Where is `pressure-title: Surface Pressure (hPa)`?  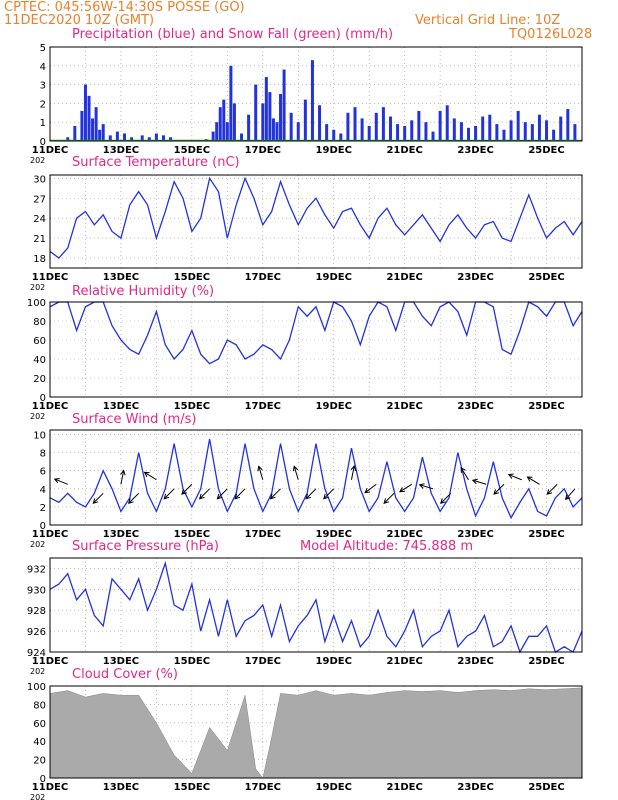
pressure-title: Surface Pressure (hPa) is located at coordinates (145, 546).